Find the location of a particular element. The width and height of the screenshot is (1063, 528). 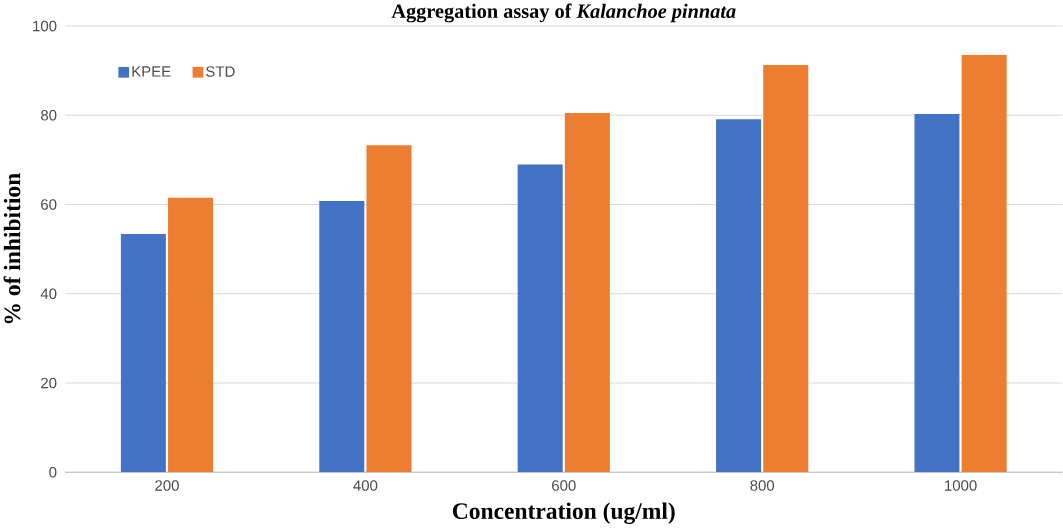

x-axis-title: Concentration (ug/ml) is located at coordinates (563, 513).